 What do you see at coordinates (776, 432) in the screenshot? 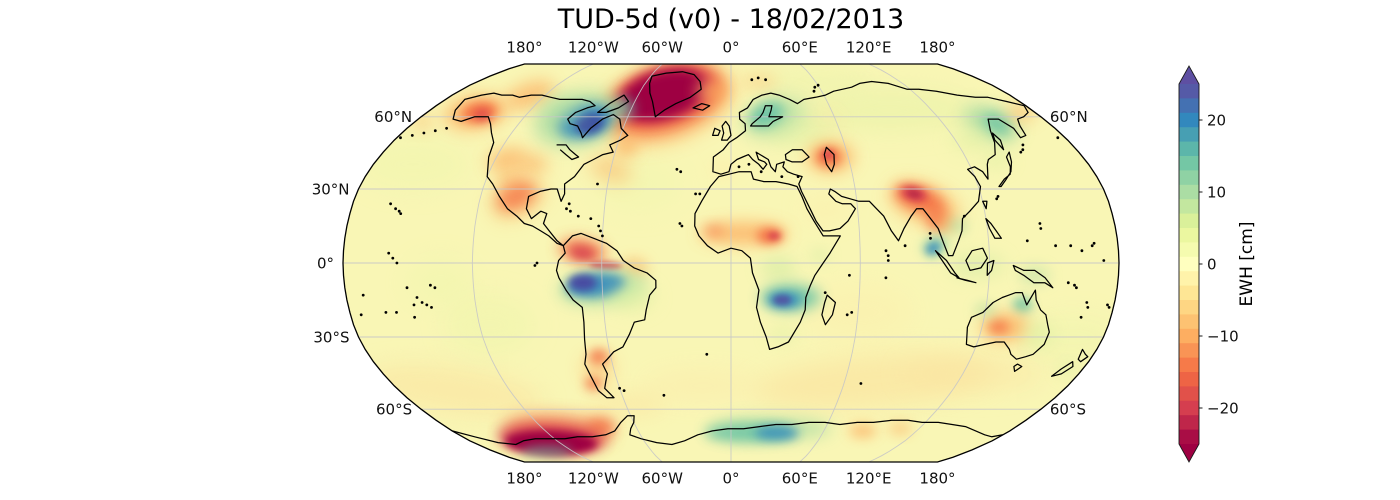
I see `anomaly-east-antarctica-blue` at bounding box center [776, 432].